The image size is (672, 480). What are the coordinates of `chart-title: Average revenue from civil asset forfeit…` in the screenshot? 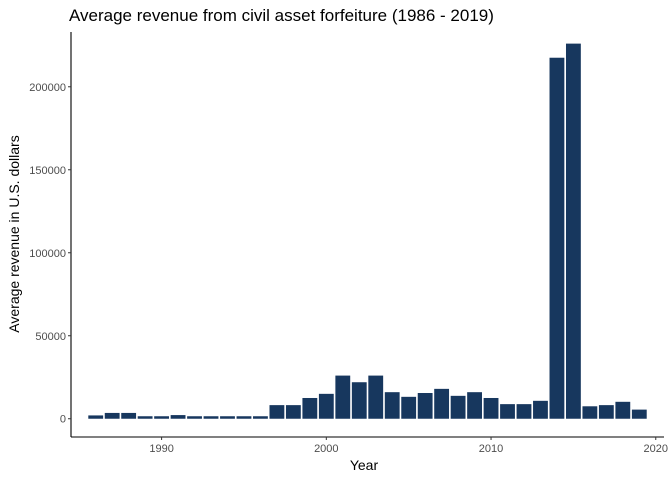 It's located at (281, 15).